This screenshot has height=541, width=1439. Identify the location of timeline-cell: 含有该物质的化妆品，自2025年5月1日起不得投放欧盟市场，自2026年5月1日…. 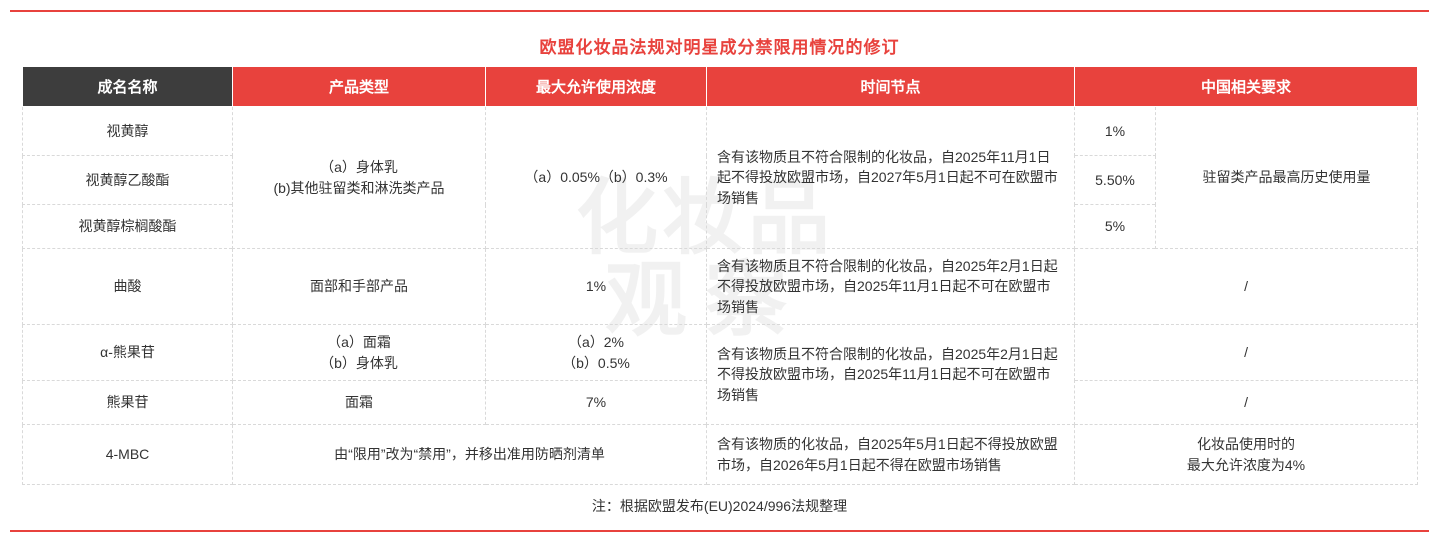
(890, 454).